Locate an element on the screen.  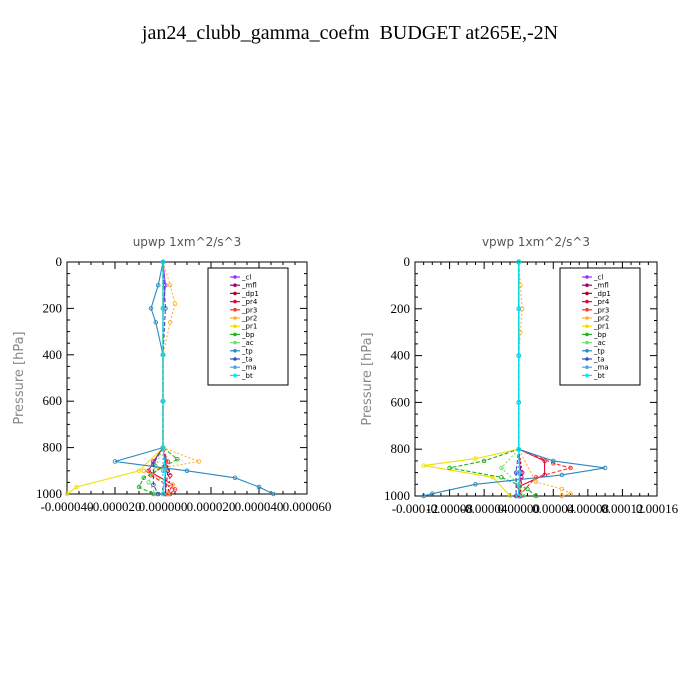
x-tick-label: 0.000060 is located at coordinates (307, 506).